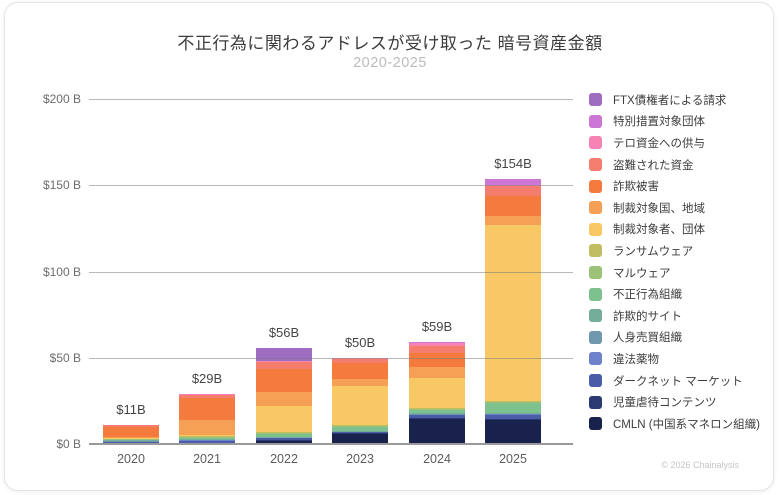 This screenshot has height=495, width=780. I want to click on legend-item: 不正行為組織, so click(674, 294).